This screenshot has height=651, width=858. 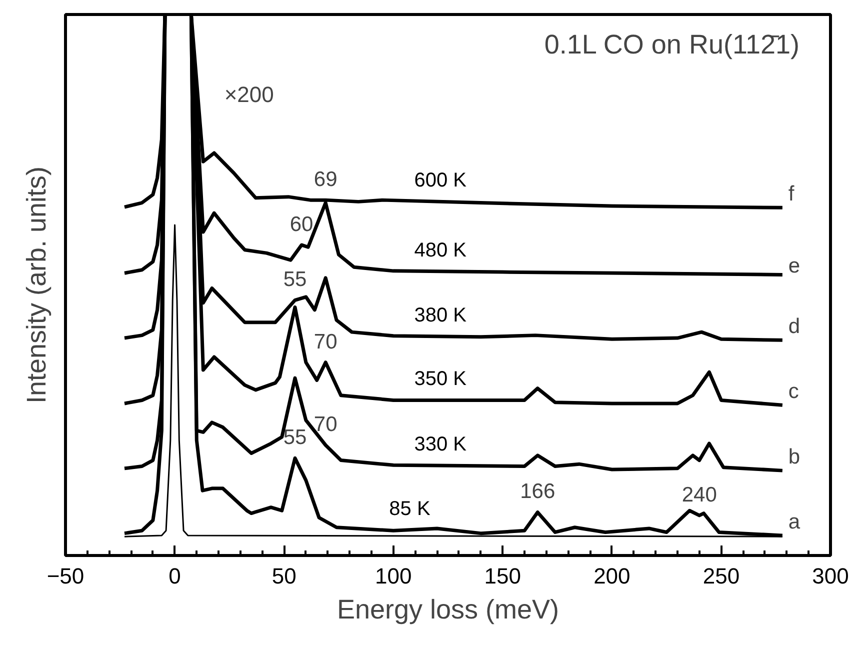 I want to click on x-tick-label: −50, so click(x=65, y=576).